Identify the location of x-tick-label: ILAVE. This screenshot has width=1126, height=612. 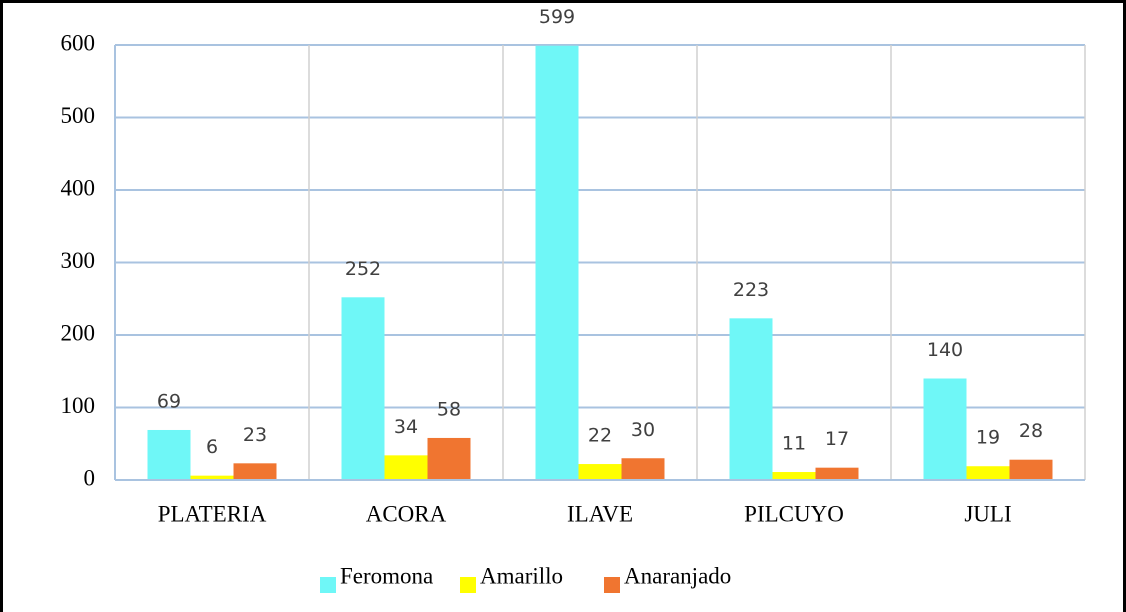
(600, 513).